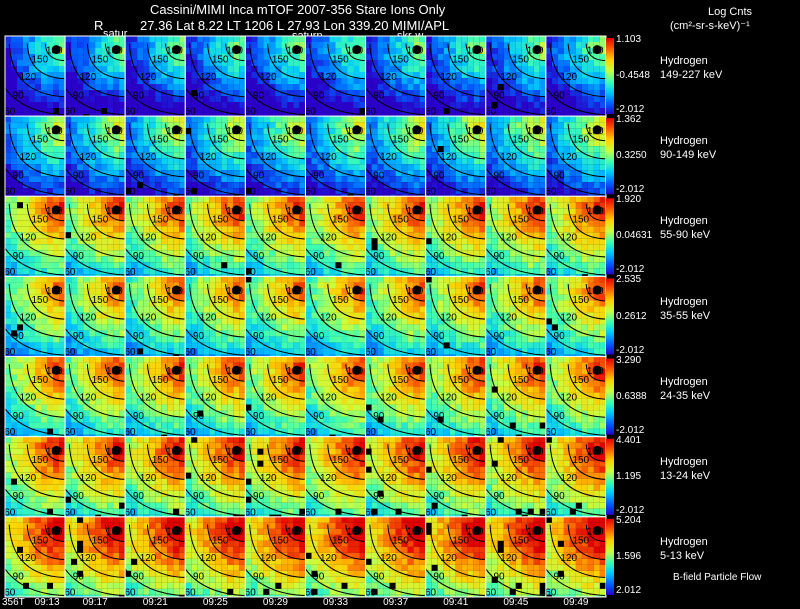 This screenshot has width=800, height=609. Describe the element at coordinates (629, 520) in the screenshot. I see `colorbar-max-value: 5.204` at that location.